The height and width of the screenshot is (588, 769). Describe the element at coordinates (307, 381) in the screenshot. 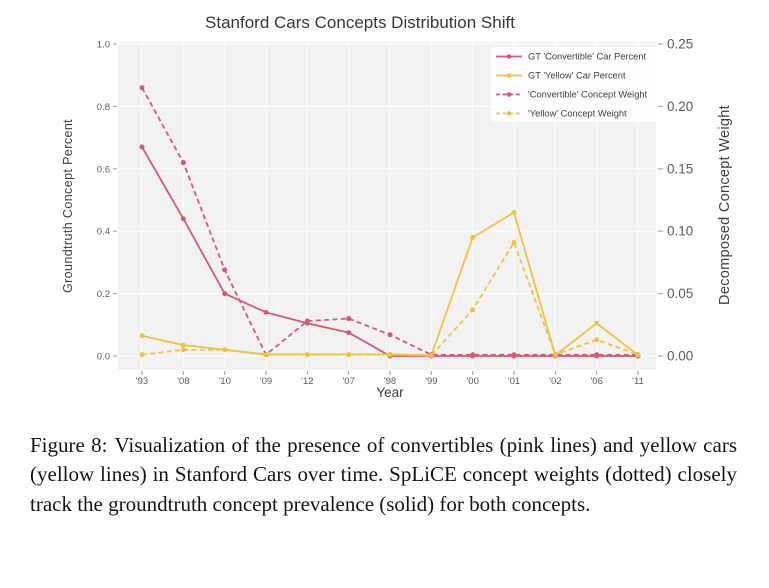

I see `x-tick-label: '12` at that location.